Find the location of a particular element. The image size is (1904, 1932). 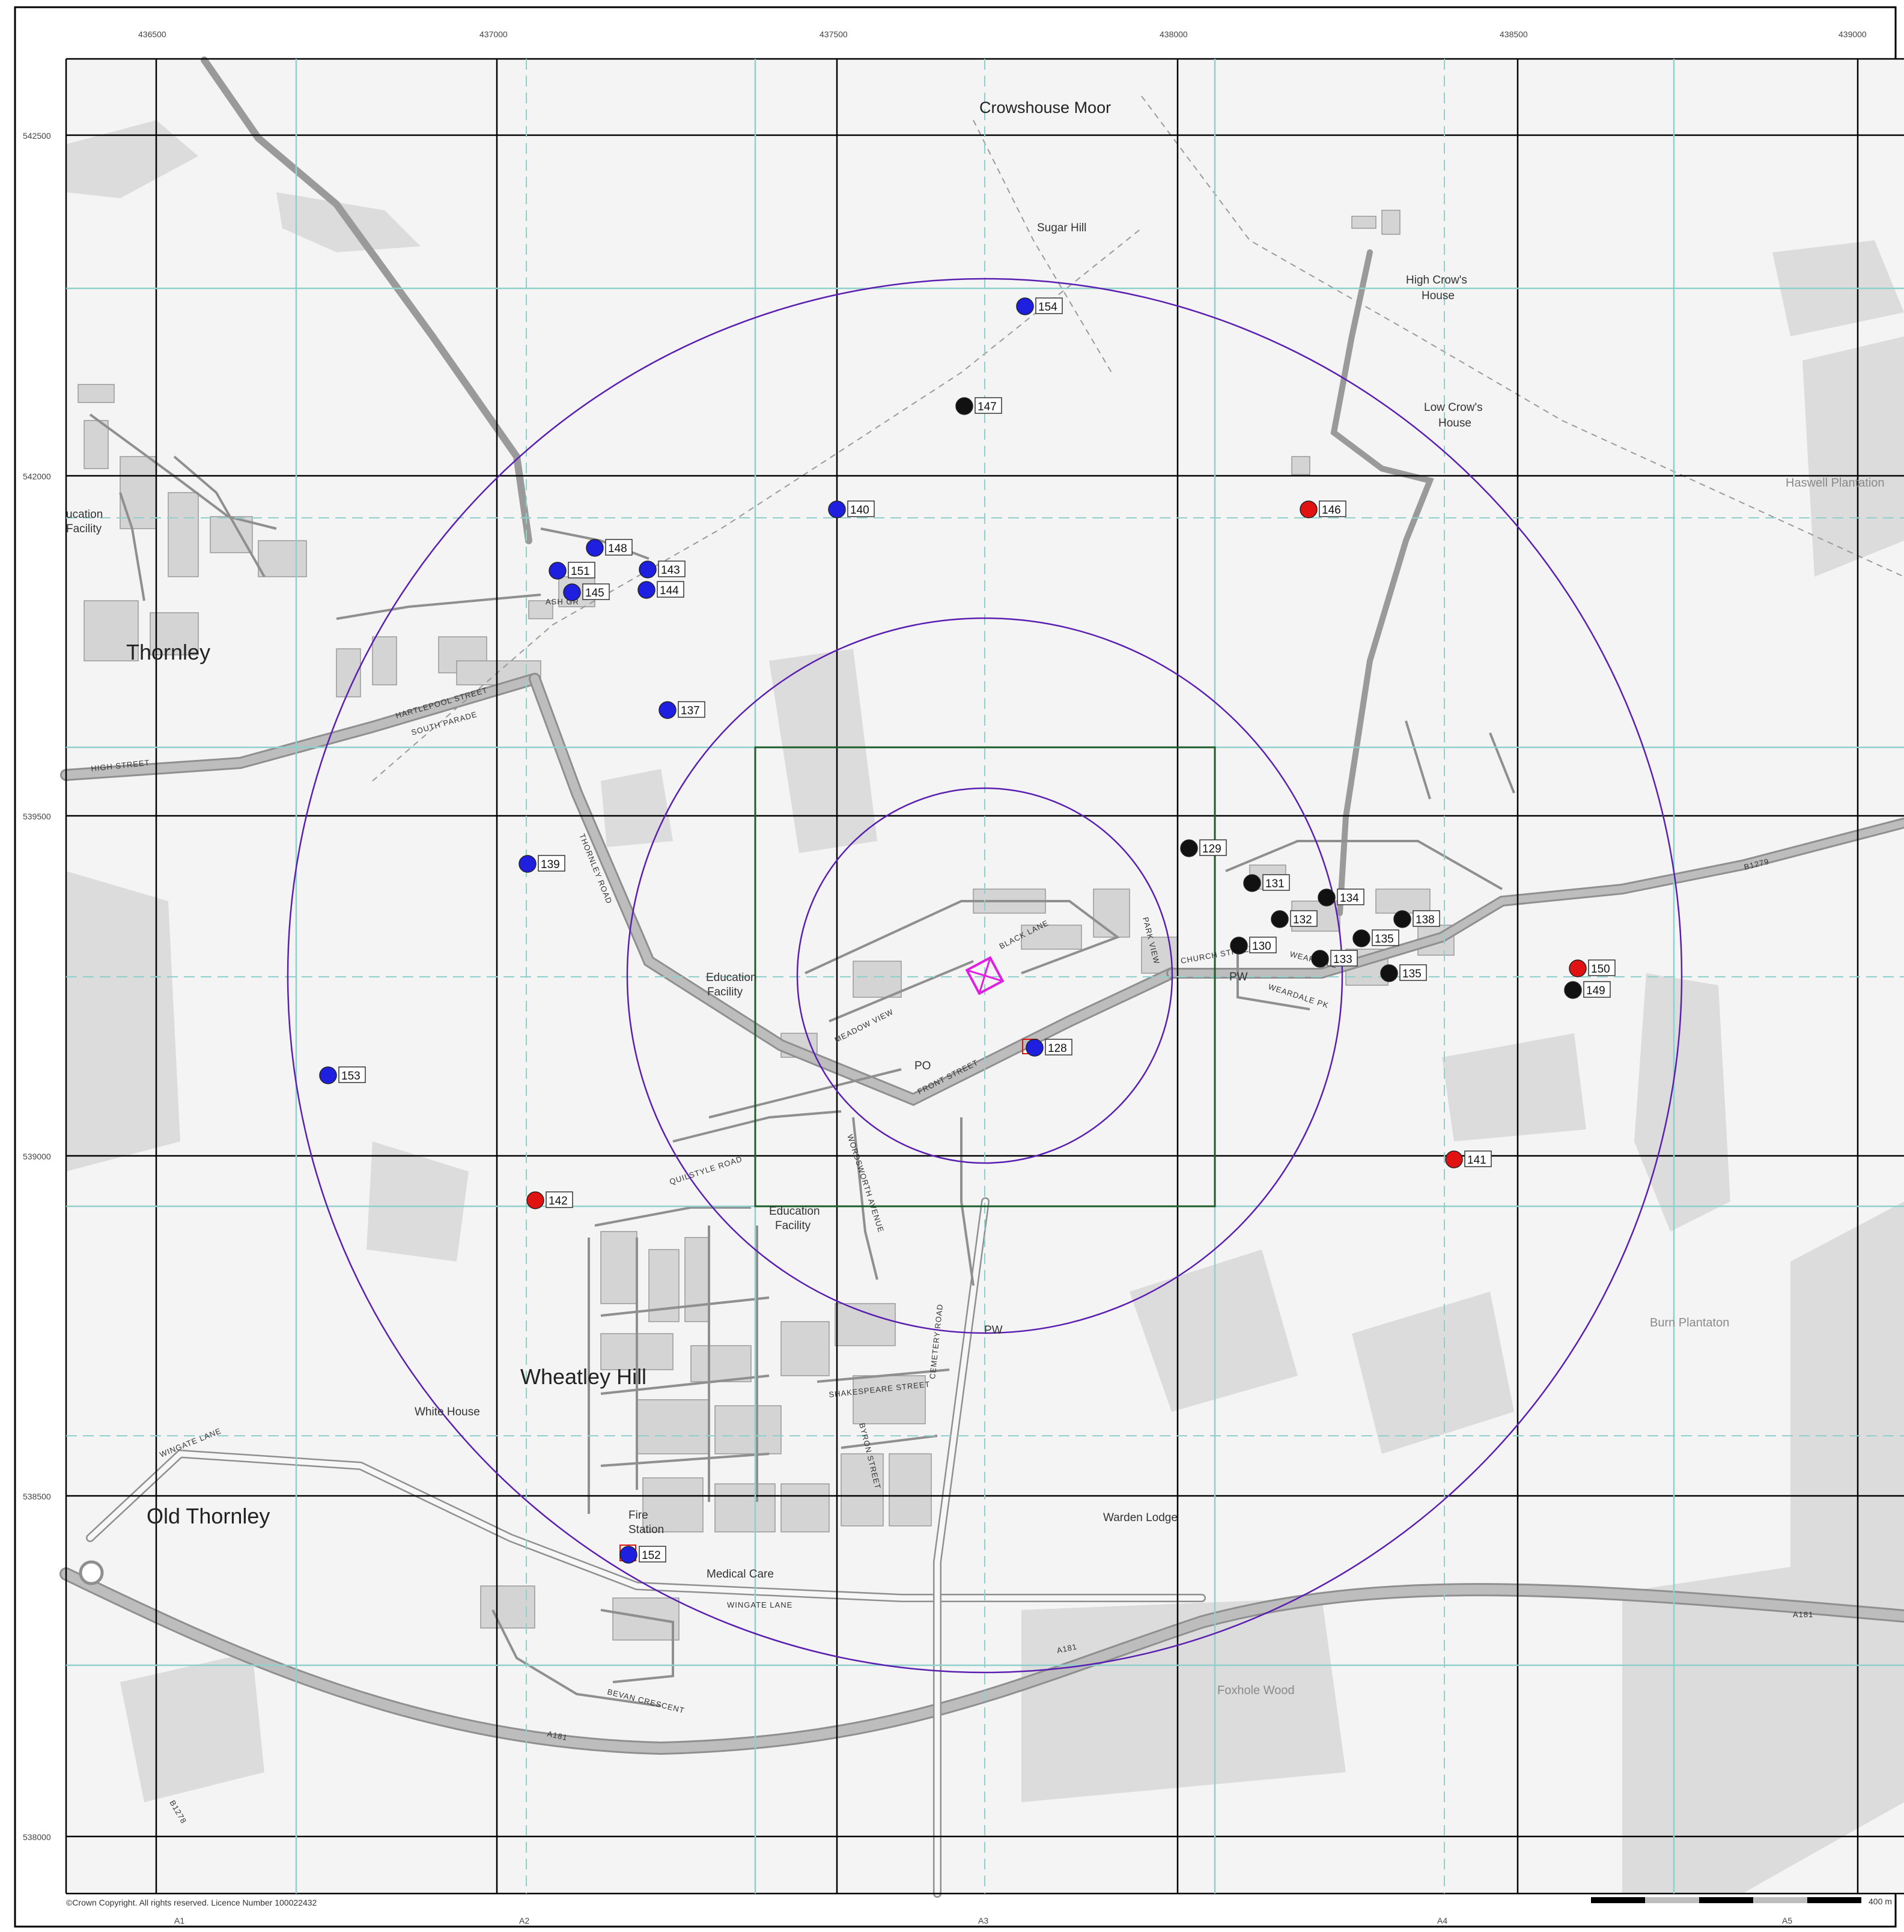

marker-135b: 135 is located at coordinates (1403, 973).